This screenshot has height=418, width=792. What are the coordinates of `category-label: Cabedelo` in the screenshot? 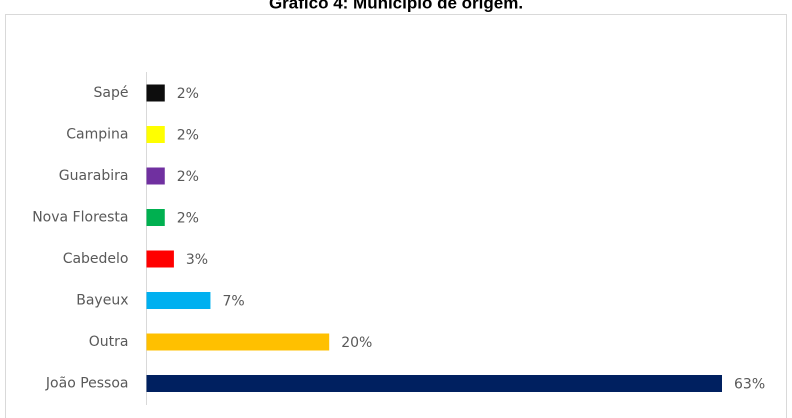 It's located at (96, 259).